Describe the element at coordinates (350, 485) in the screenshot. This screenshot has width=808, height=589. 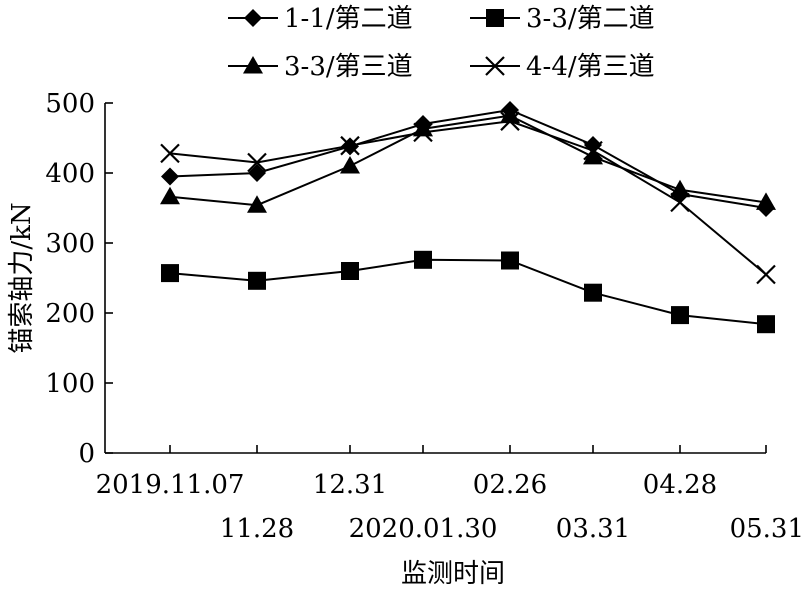
I see `x-tick-label: 12.31` at that location.